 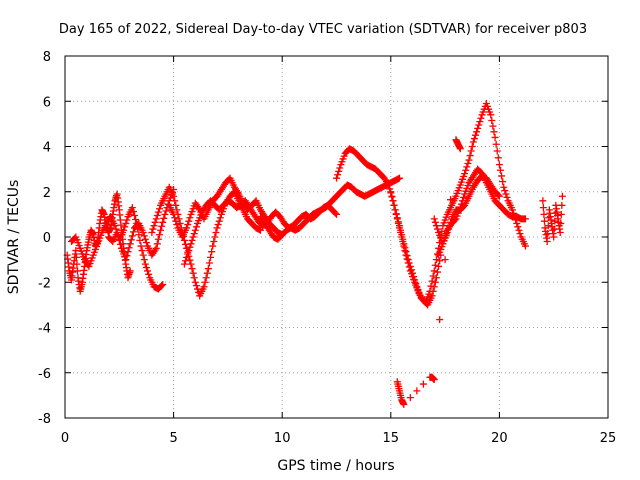 What do you see at coordinates (552, 219) in the screenshot?
I see `series-track-l` at bounding box center [552, 219].